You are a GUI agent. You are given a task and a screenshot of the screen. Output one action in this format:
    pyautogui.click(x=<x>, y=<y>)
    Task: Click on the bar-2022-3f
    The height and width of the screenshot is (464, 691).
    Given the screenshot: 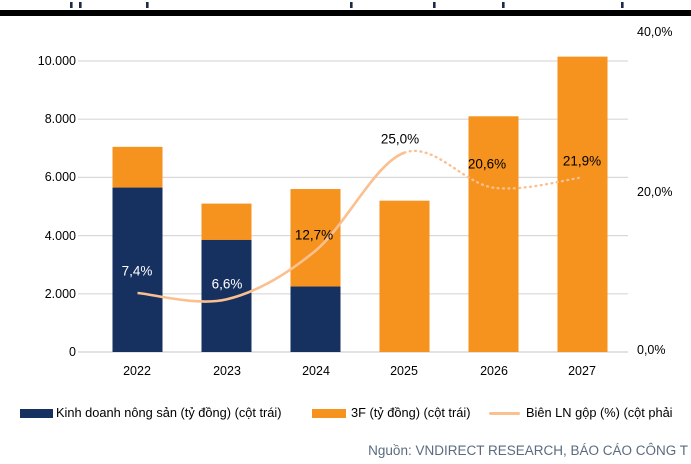 What is the action you would take?
    pyautogui.click(x=137, y=167)
    